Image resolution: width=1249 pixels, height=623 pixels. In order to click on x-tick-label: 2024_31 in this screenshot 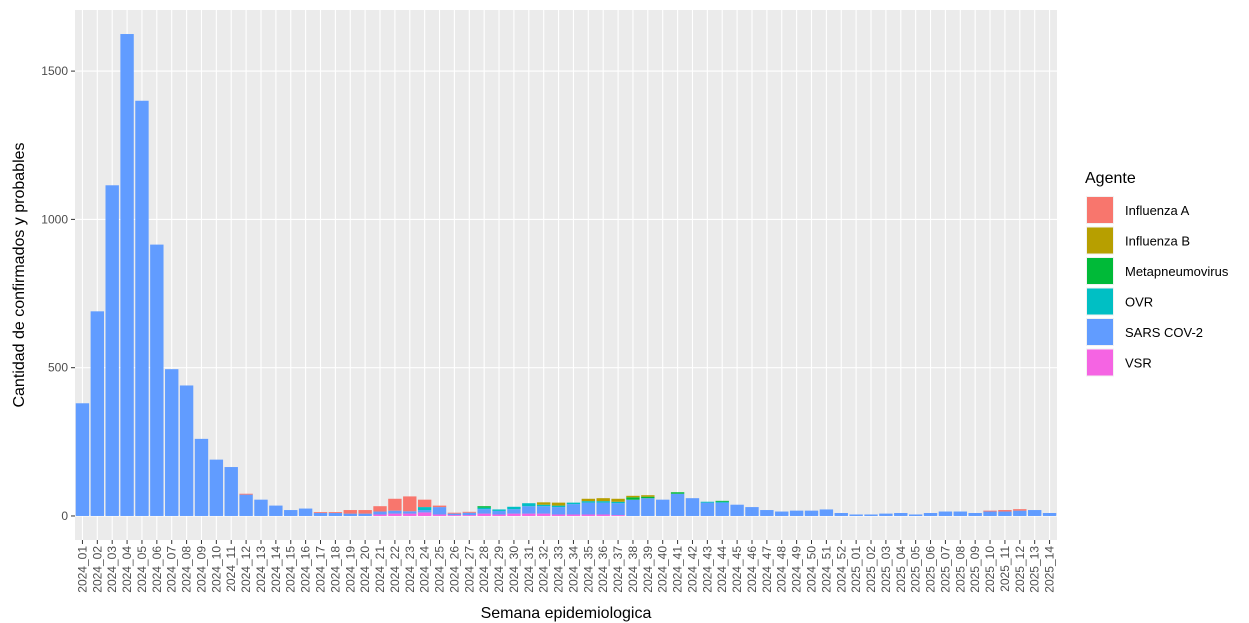, I will do `click(529, 569)`.